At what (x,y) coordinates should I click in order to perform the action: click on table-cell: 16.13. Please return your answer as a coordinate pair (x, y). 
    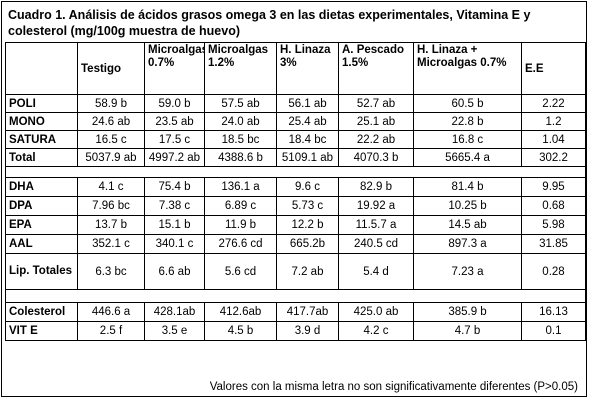
    Looking at the image, I should click on (553, 312).